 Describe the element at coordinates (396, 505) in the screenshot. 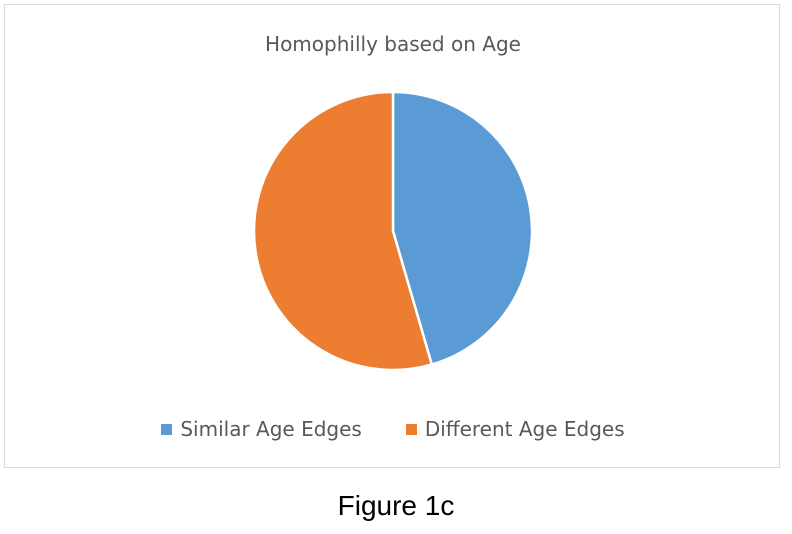

I see `figure-caption: Figure 1c` at that location.